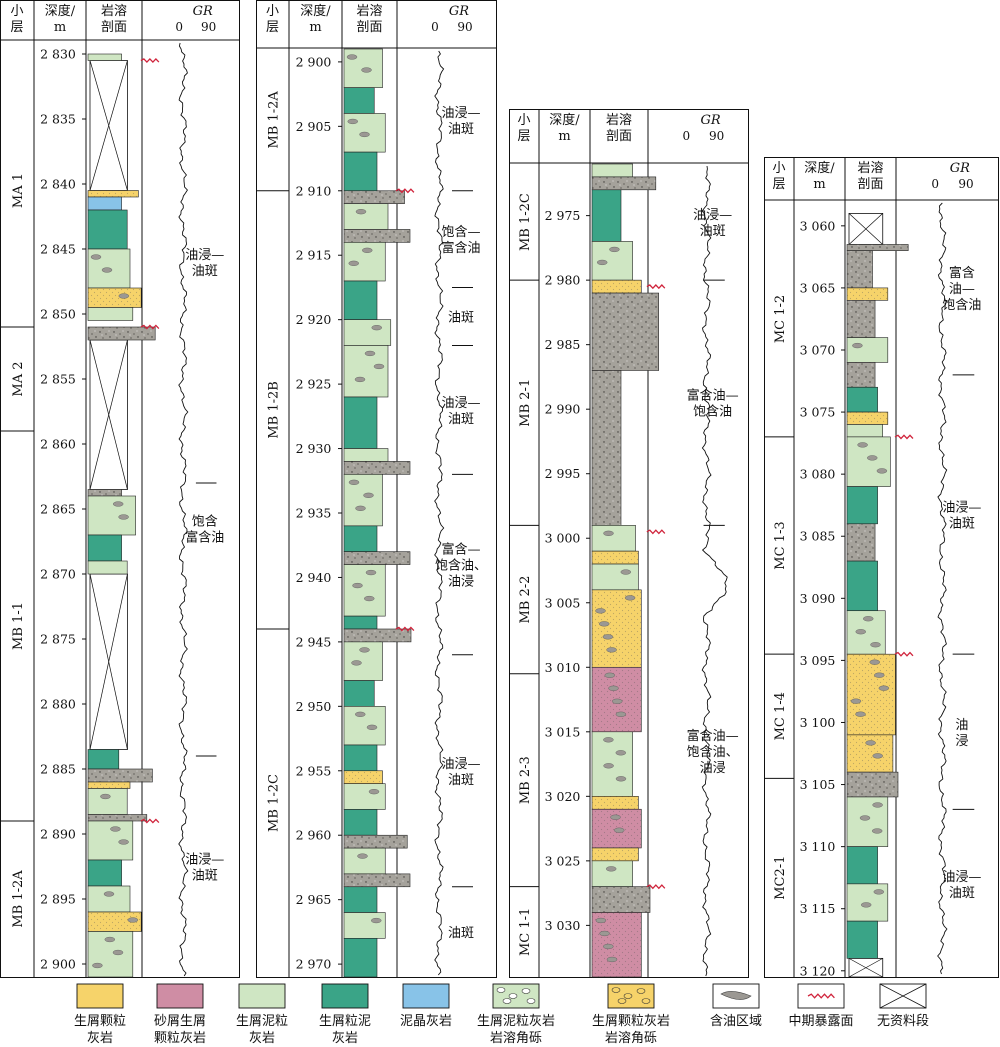 The height and width of the screenshot is (1047, 1000). What do you see at coordinates (345, 996) in the screenshot?
I see `legend-swatch` at bounding box center [345, 996].